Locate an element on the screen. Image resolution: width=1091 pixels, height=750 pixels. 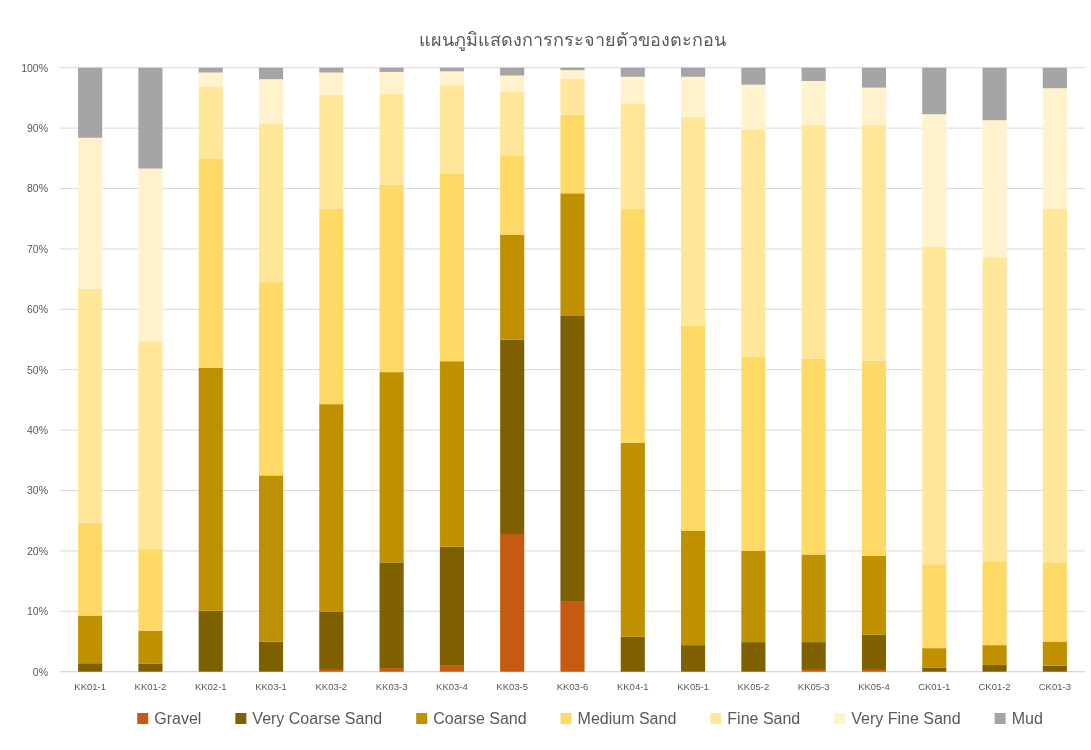
y-tick-label: 50% is located at coordinates (37, 369).